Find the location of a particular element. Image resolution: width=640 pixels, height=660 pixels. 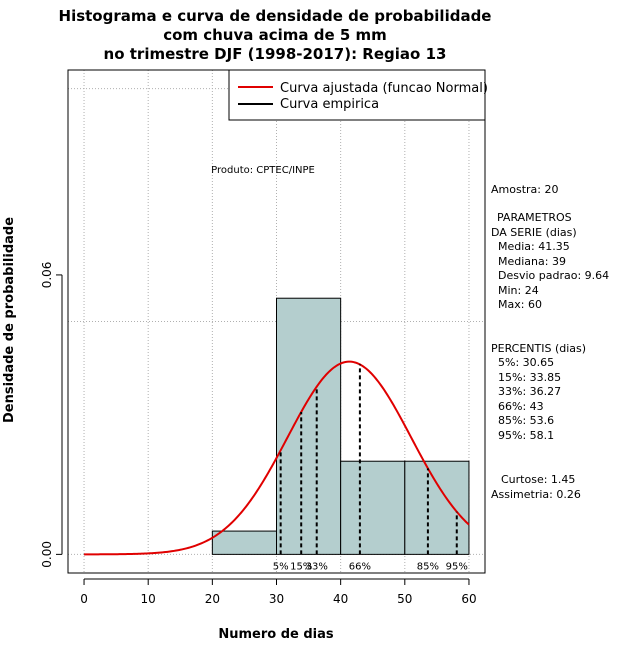

percentile-label-4: 85% is located at coordinates (428, 566).